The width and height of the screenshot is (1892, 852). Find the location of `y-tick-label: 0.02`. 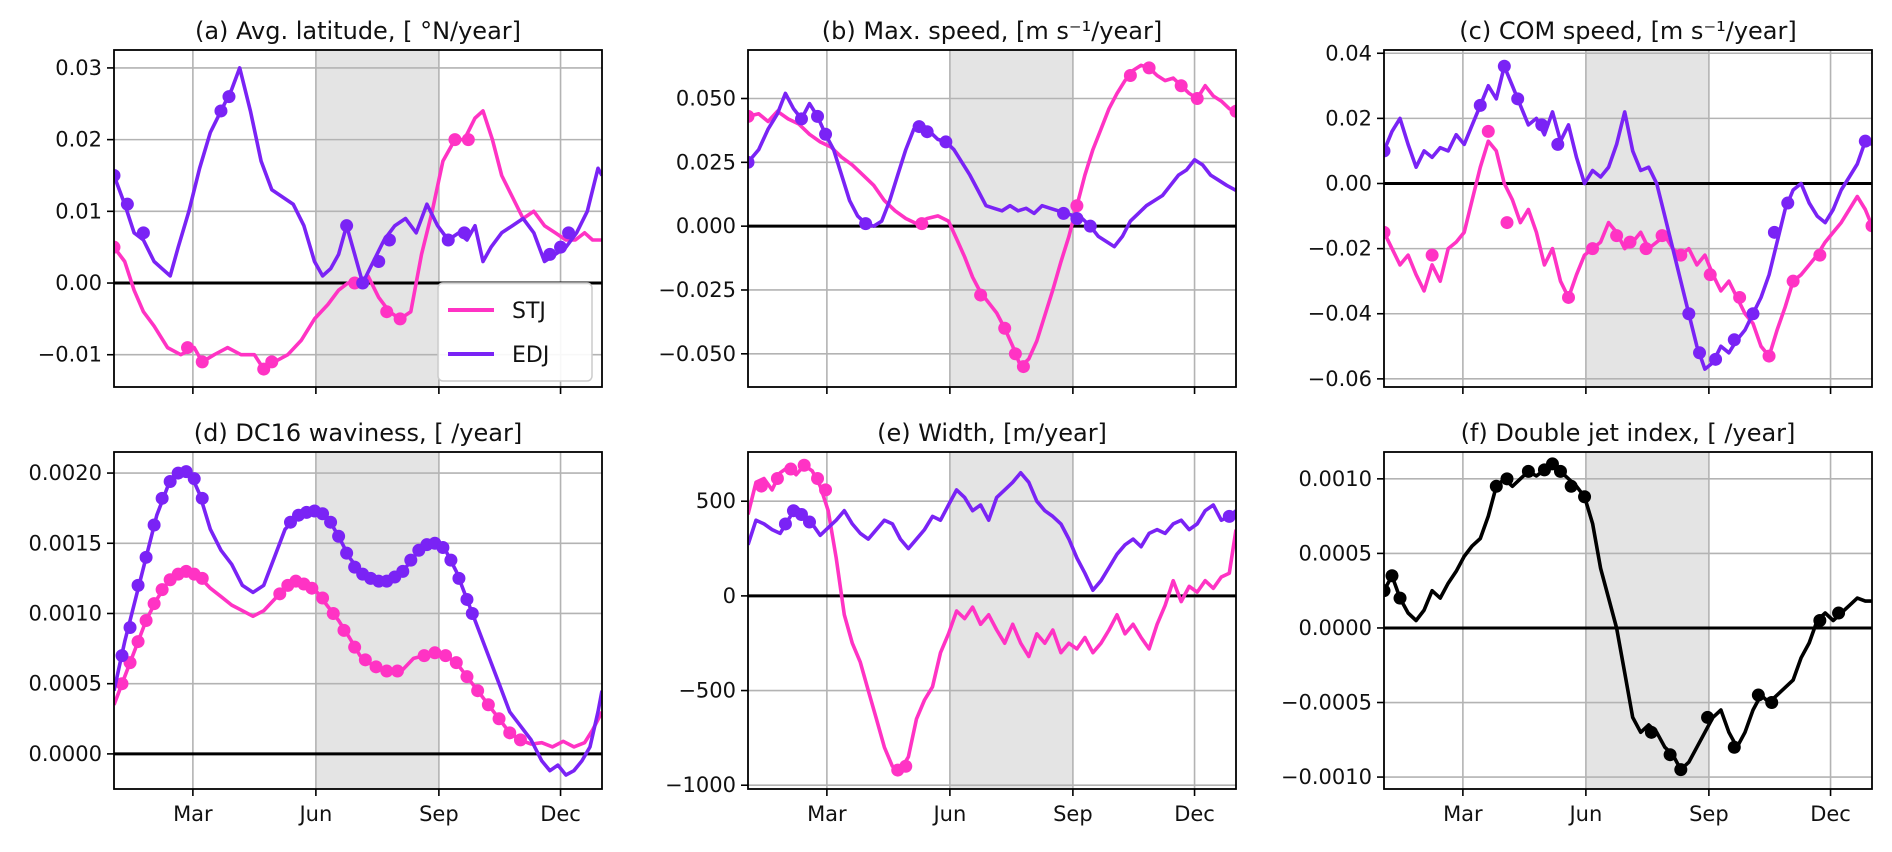

y-tick-label: 0.02 is located at coordinates (78, 140).